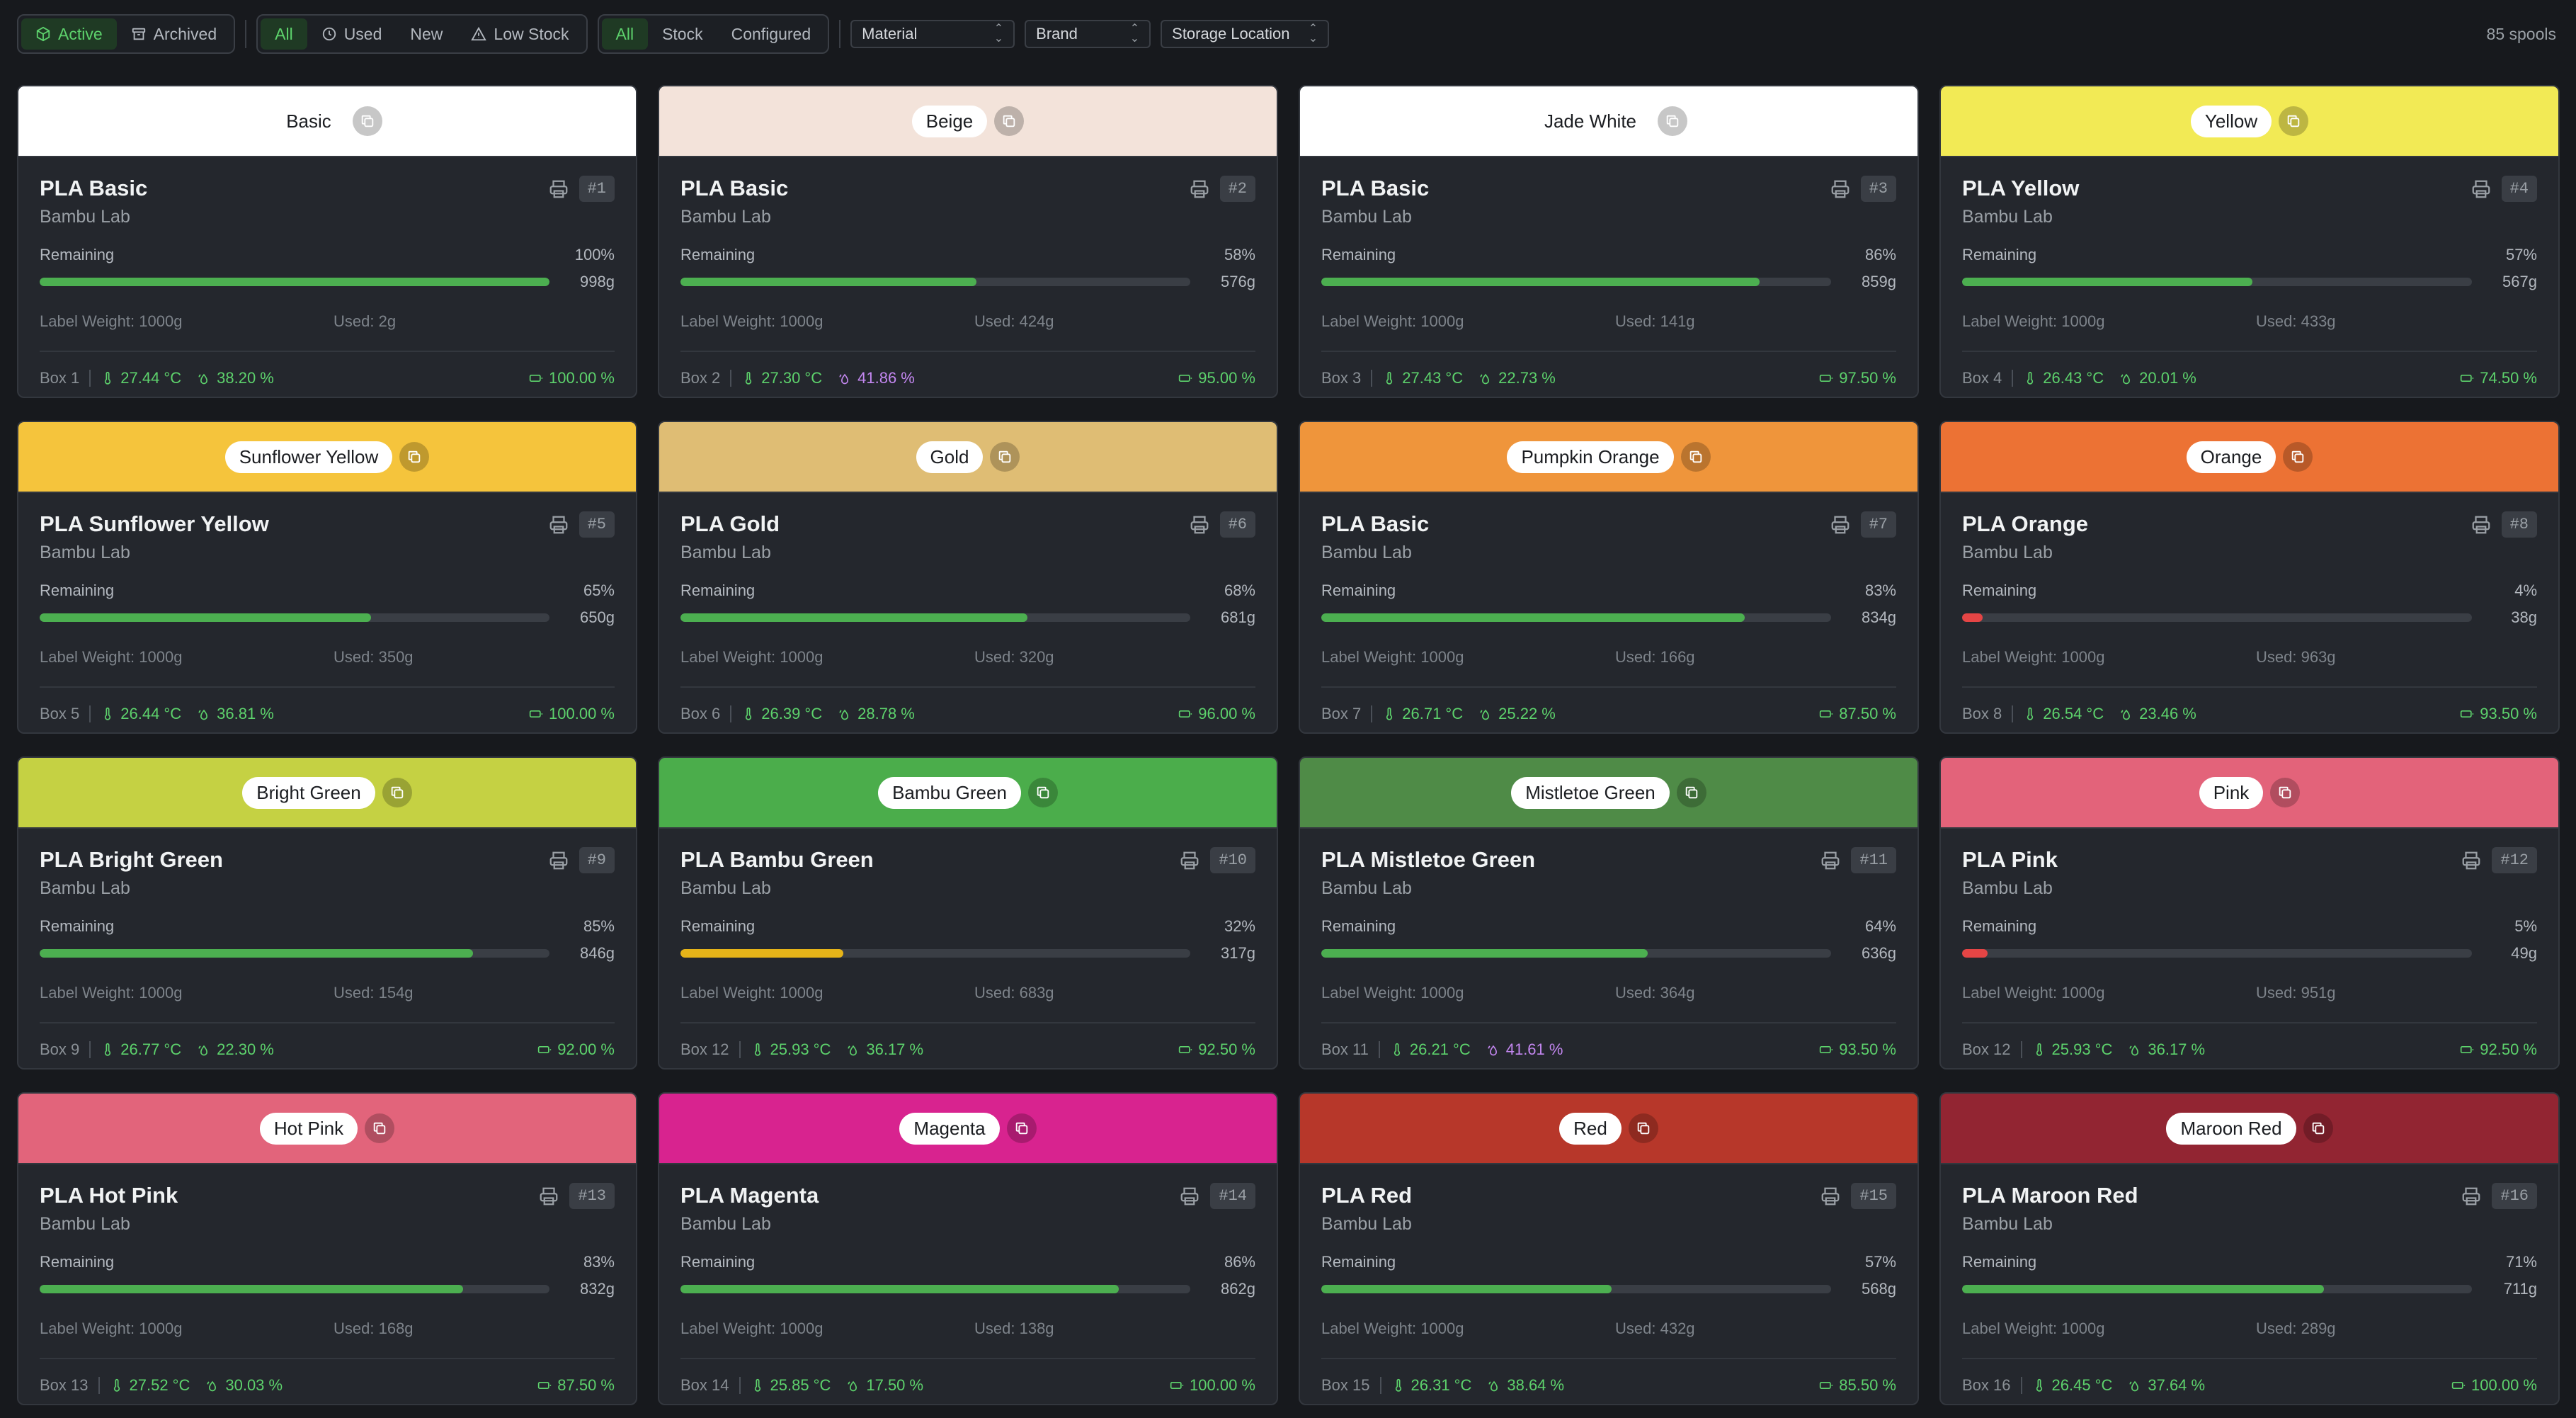  Describe the element at coordinates (1609, 1129) in the screenshot. I see `card-color-header: Red` at that location.